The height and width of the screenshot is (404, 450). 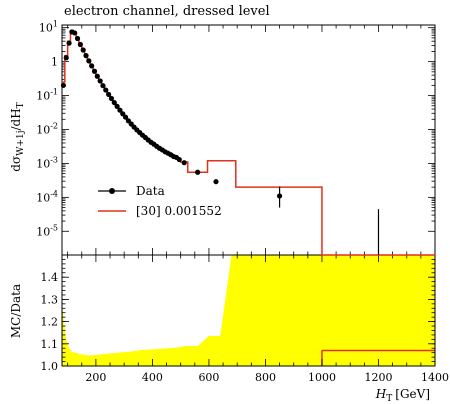 What do you see at coordinates (167, 11) in the screenshot?
I see `chart-title: electron channel, dressed level` at bounding box center [167, 11].